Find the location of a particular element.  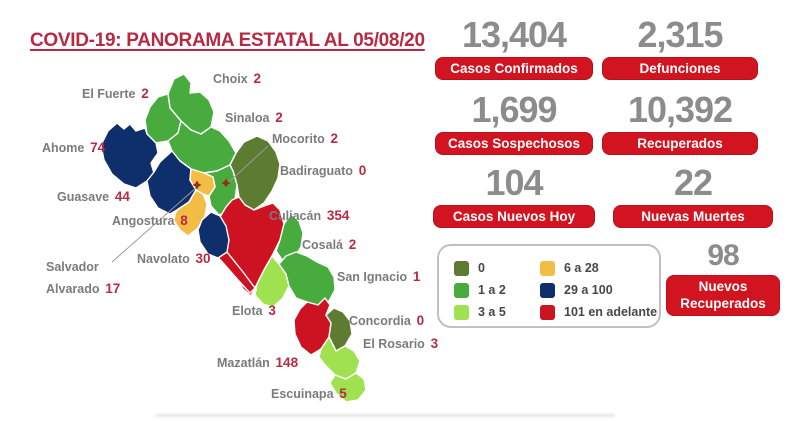

stat-label-button: Recuperados is located at coordinates (680, 143).